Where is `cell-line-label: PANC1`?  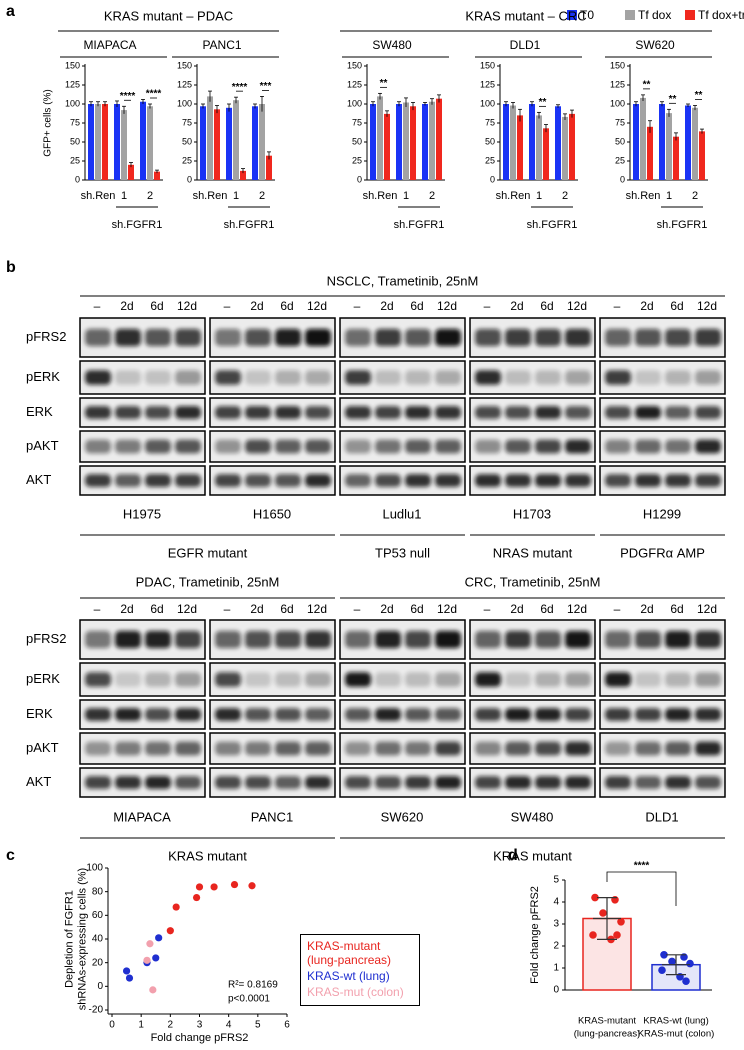 cell-line-label: PANC1 is located at coordinates (272, 816).